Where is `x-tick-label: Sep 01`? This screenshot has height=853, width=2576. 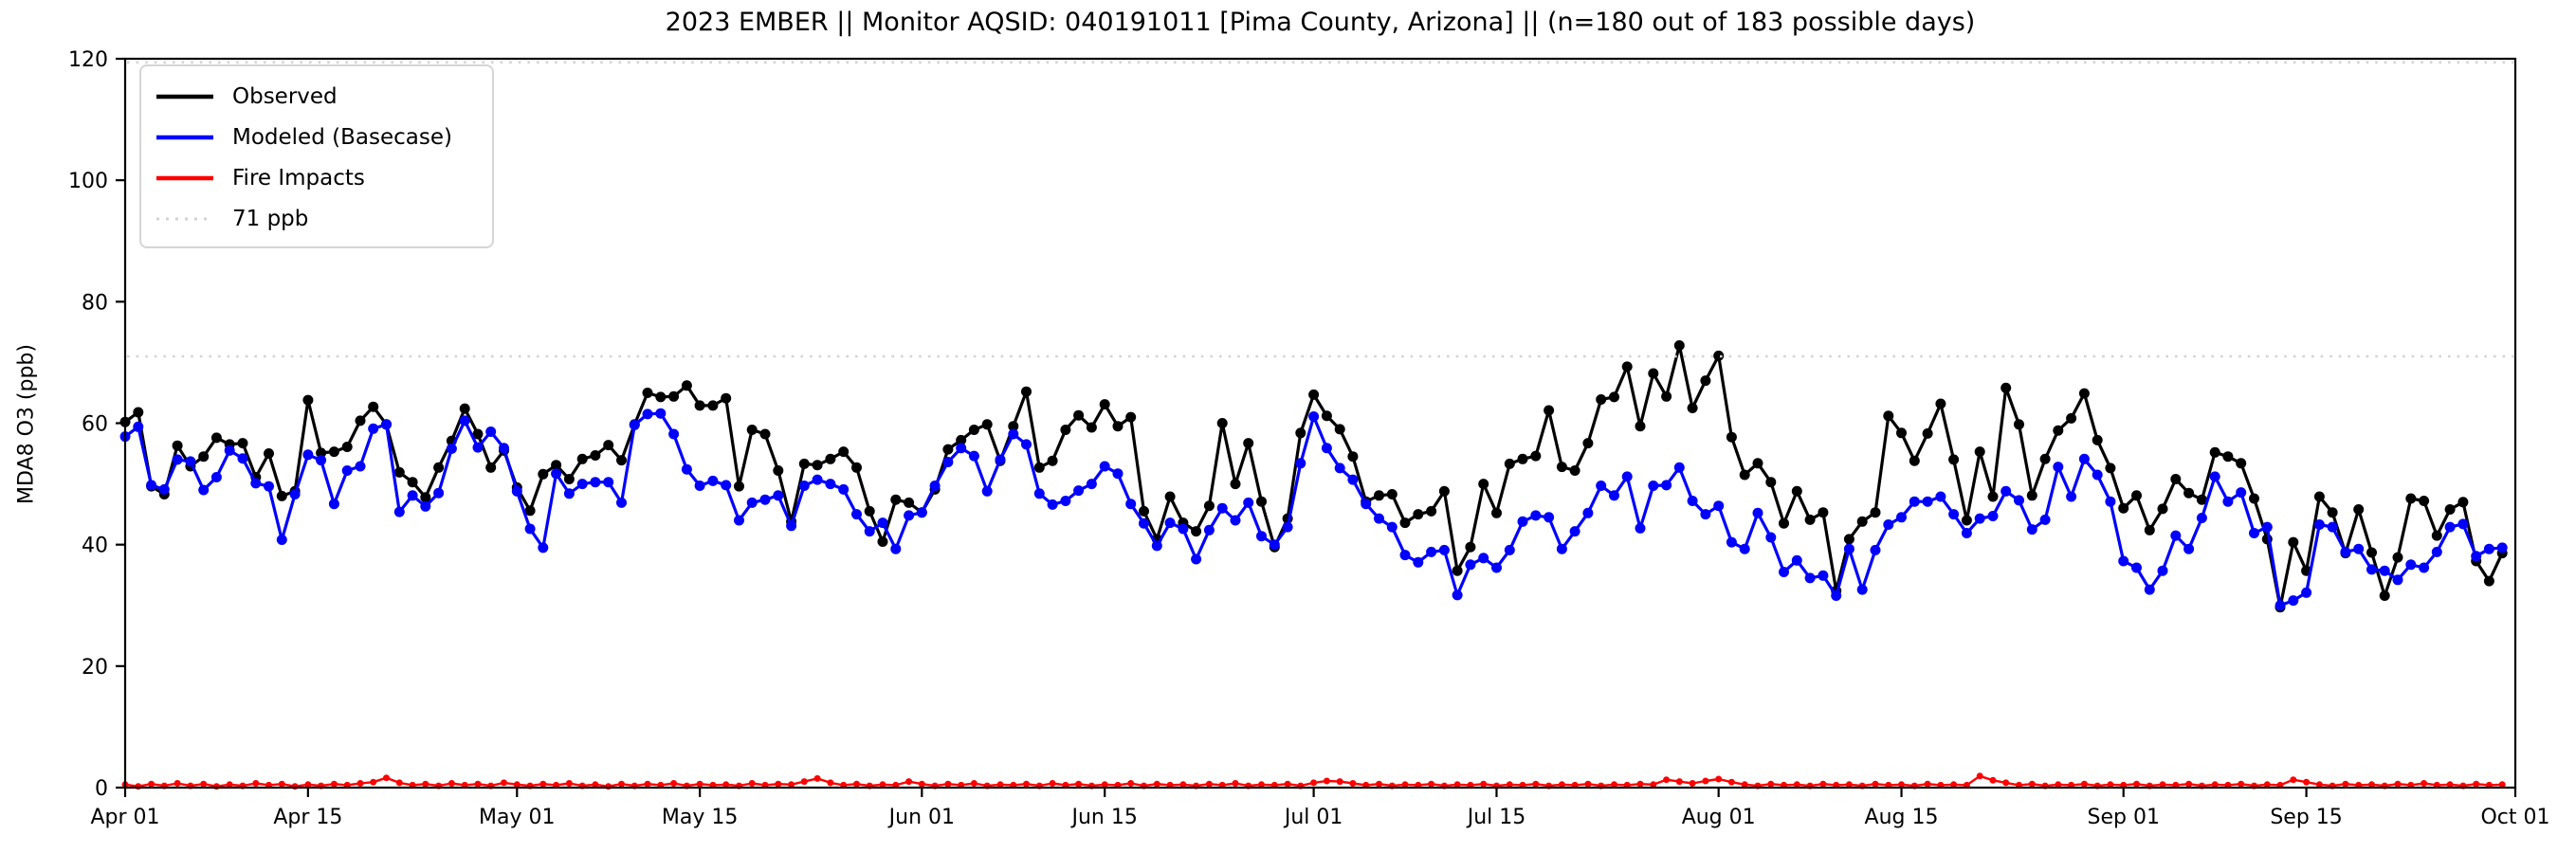
x-tick-label: Sep 01 is located at coordinates (2123, 817).